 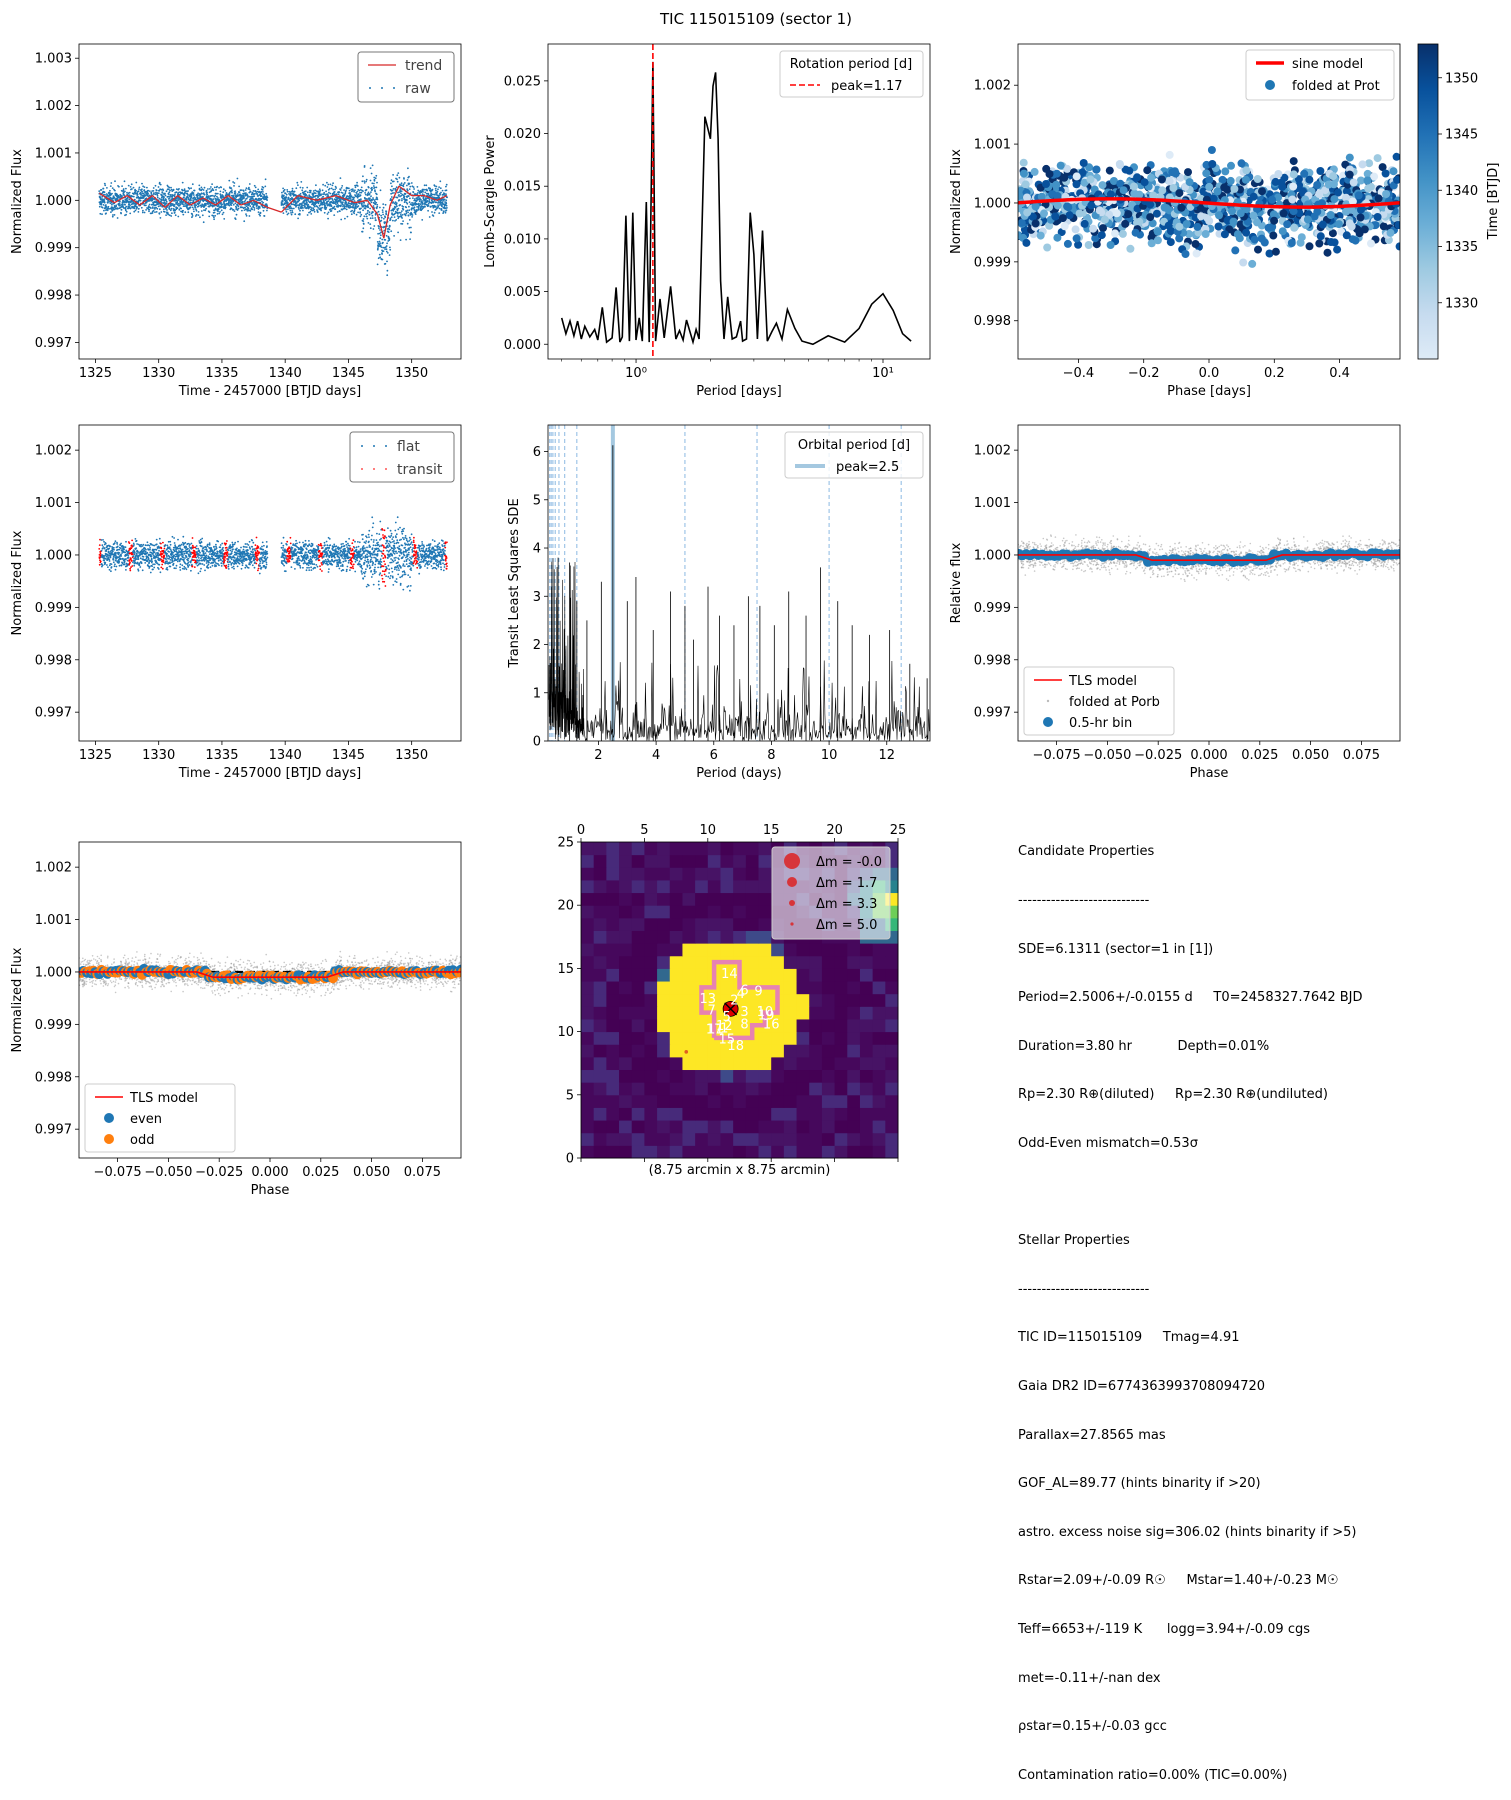 I want to click on y-axis-label: Lomb-Scargle Power, so click(x=490, y=201).